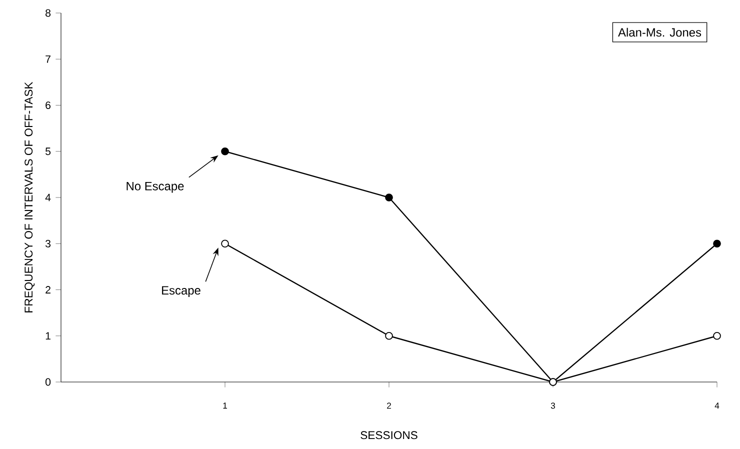 The height and width of the screenshot is (449, 740). What do you see at coordinates (29, 197) in the screenshot?
I see `y-axis-title: FREQUENCY OF INTERVALS OF OFF-TASK` at bounding box center [29, 197].